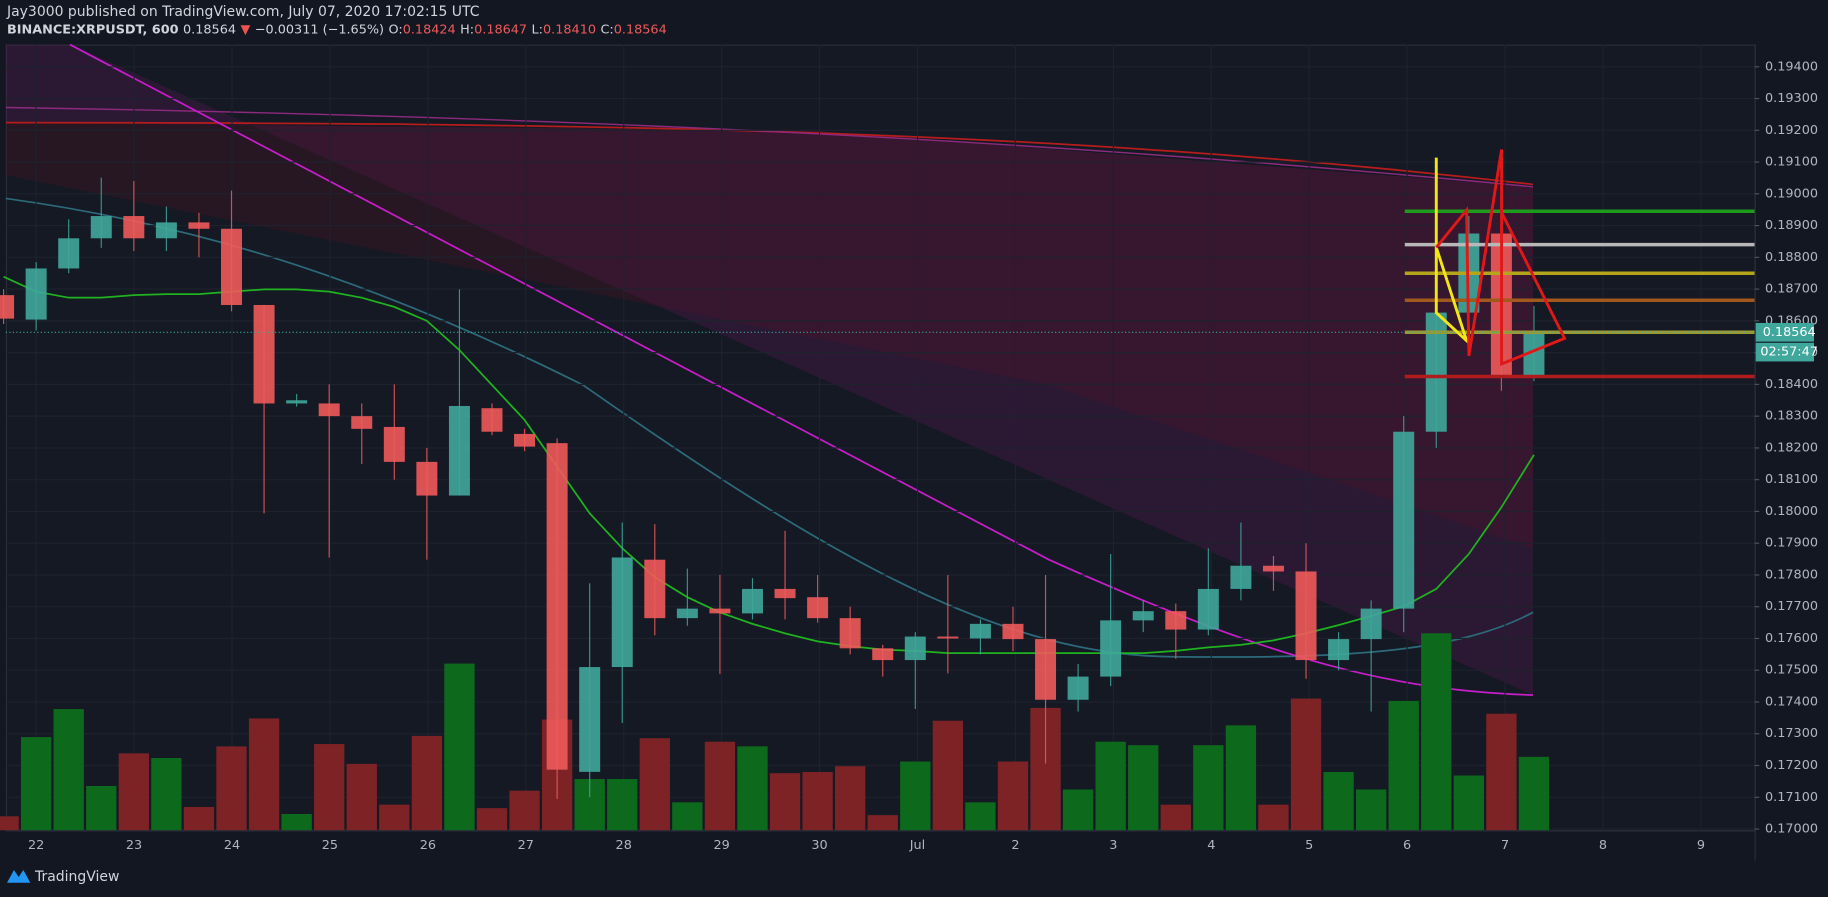 The height and width of the screenshot is (897, 1828). What do you see at coordinates (330, 845) in the screenshot?
I see `x-tick-label: 25` at bounding box center [330, 845].